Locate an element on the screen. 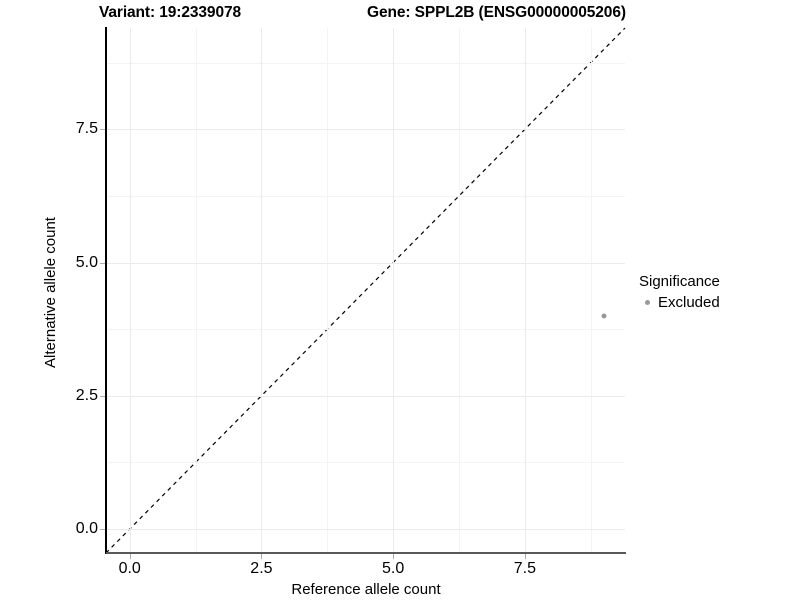 This screenshot has width=800, height=600. x-tick-label: 2.5 is located at coordinates (261, 568).